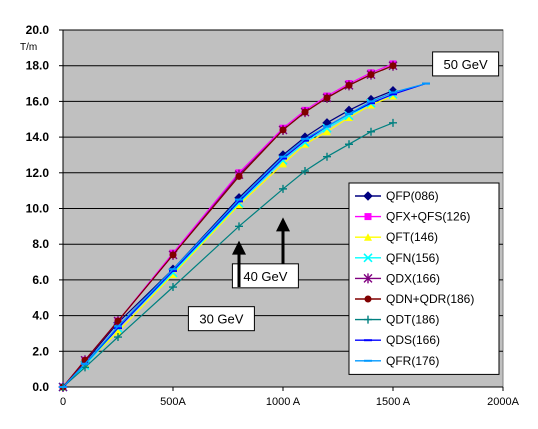 This screenshot has height=429, width=538. Describe the element at coordinates (38, 137) in the screenshot. I see `y-tick-label: 14.0` at that location.